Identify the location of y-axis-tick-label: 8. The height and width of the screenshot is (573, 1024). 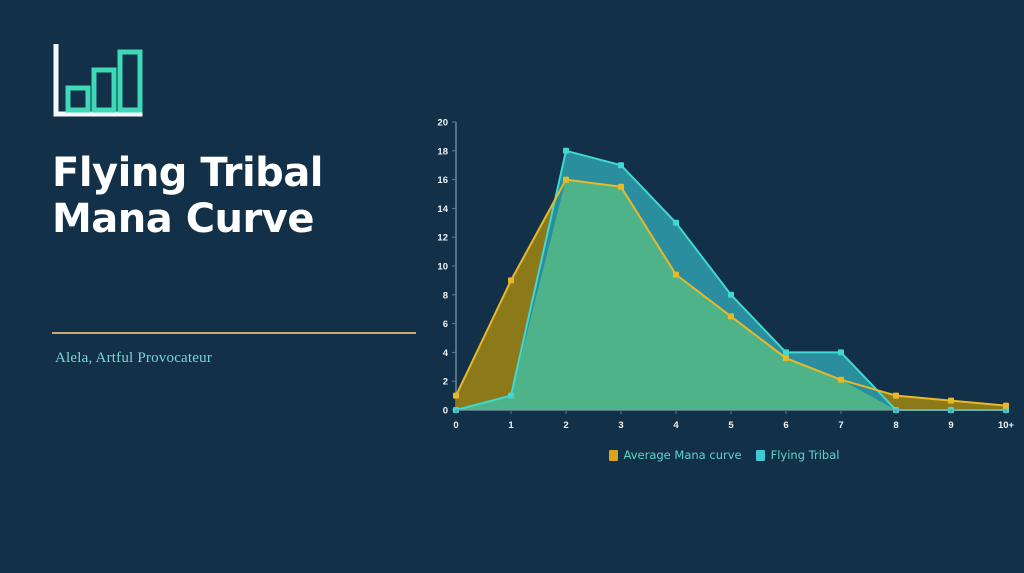
(445, 295).